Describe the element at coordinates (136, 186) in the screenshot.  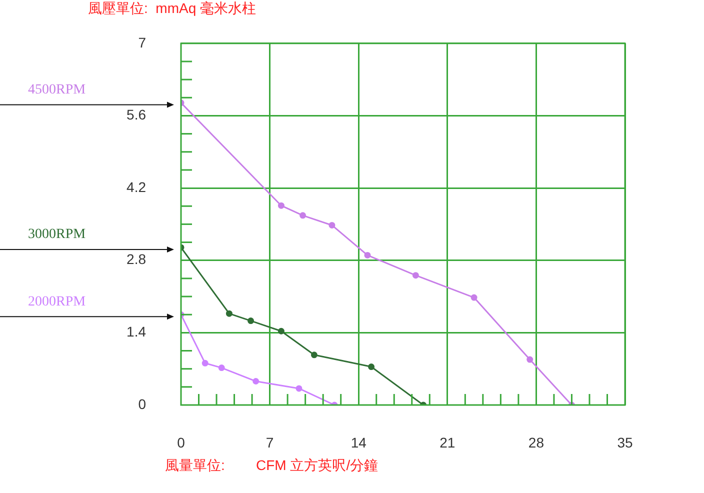
I see `y-tick-label: 4.2` at that location.